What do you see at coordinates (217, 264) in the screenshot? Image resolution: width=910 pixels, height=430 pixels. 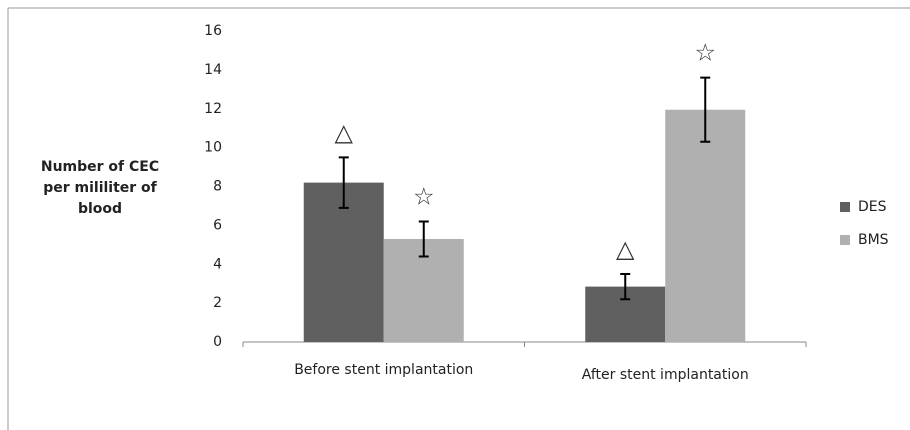 I see `y-tick-label: 4` at bounding box center [217, 264].